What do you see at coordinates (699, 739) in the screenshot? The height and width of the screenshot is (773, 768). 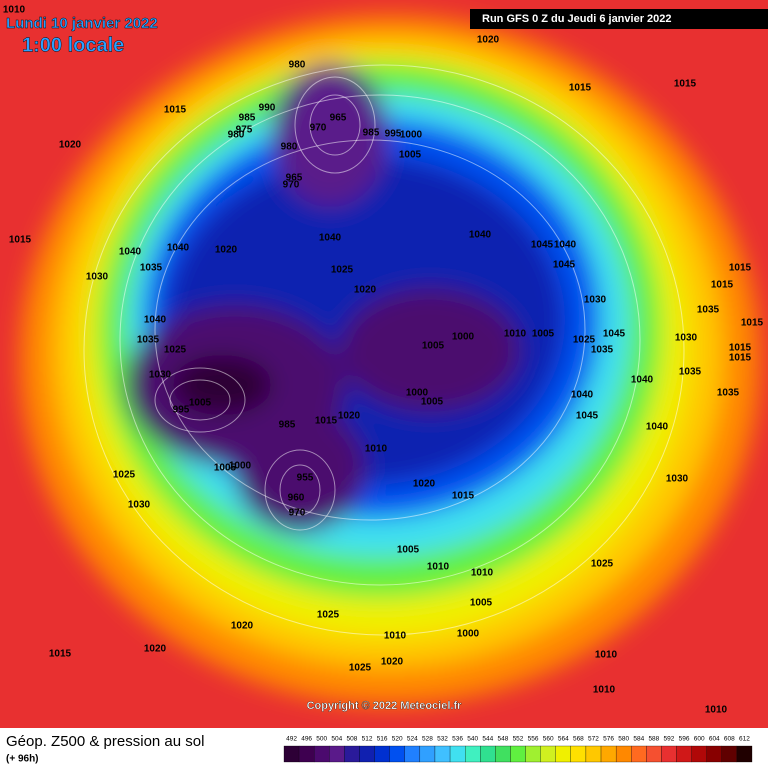 I see `scale-label: 600` at bounding box center [699, 739].